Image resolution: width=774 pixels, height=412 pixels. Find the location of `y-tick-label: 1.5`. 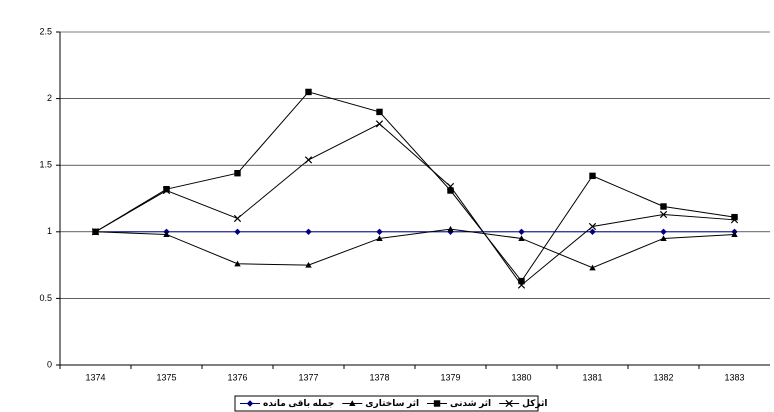

y-tick-label: 1.5 is located at coordinates (45, 165).